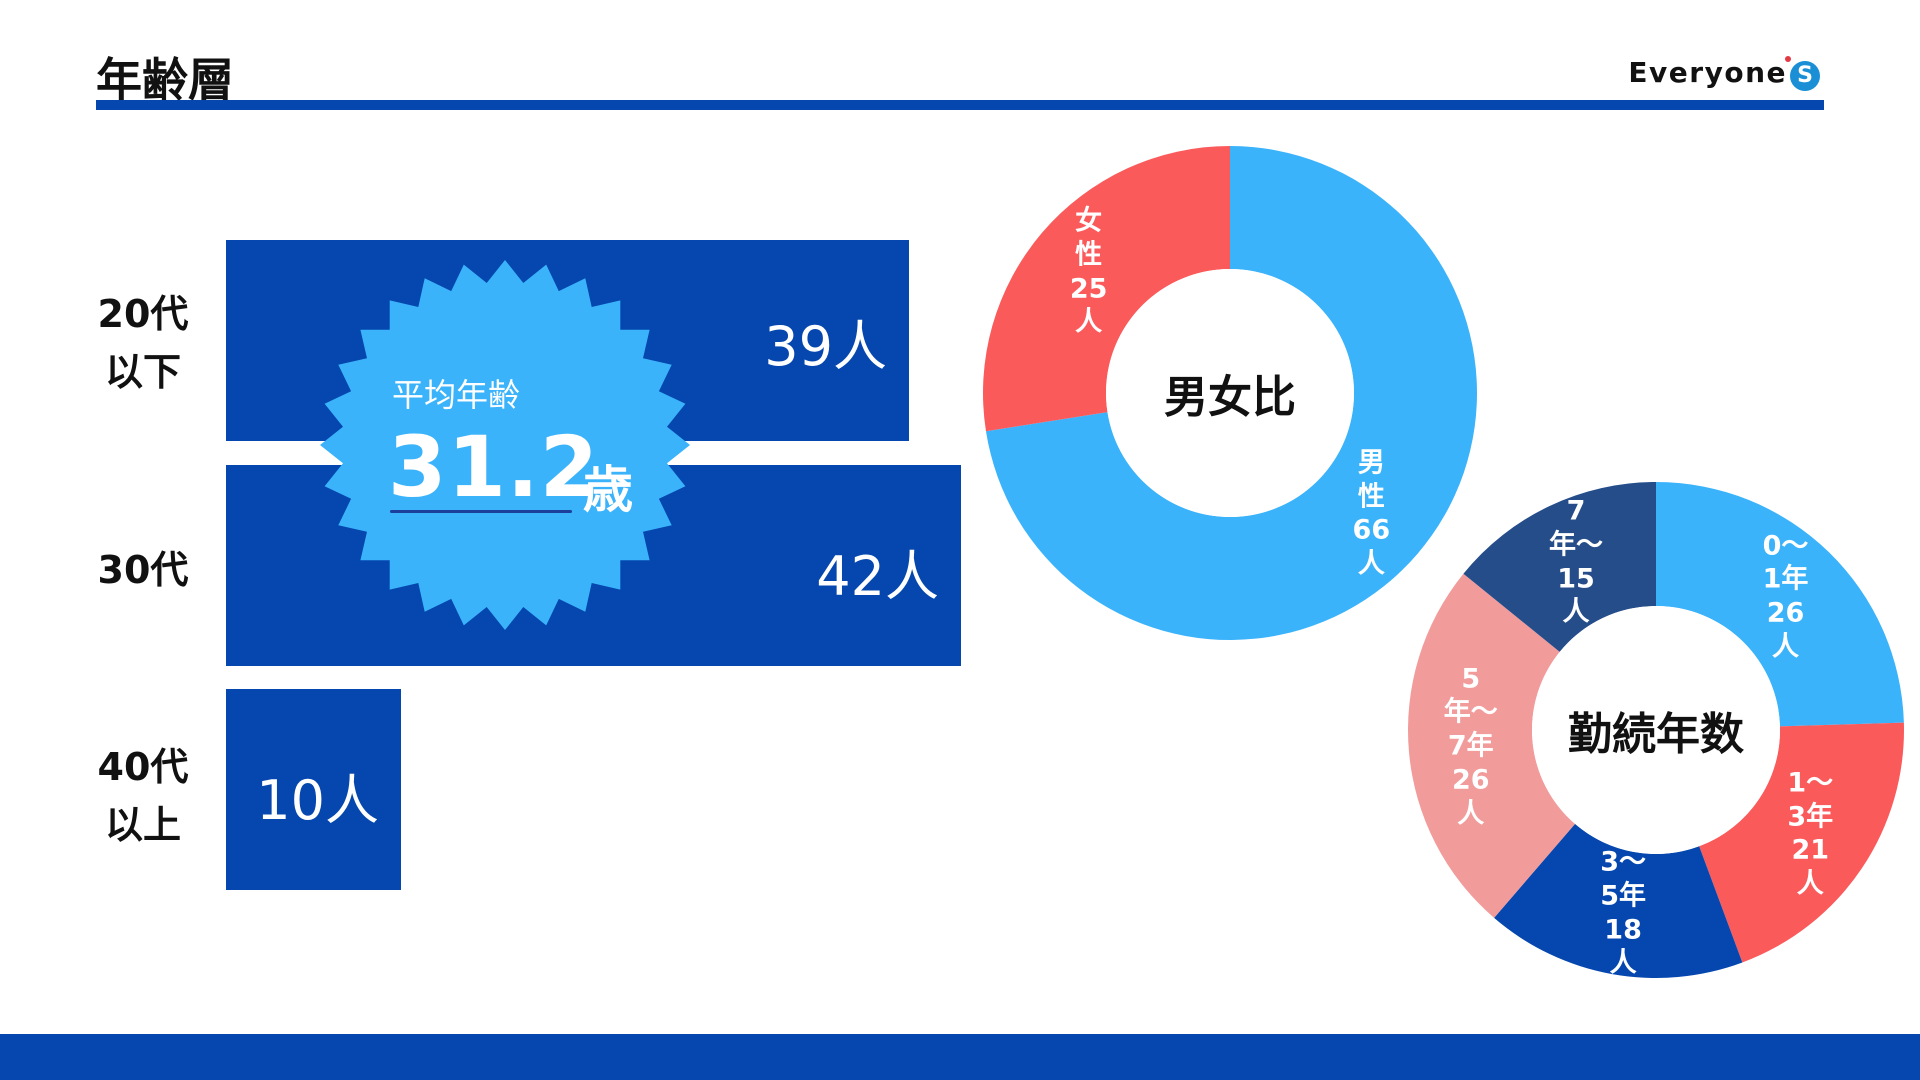 This screenshot has height=1080, width=1920. What do you see at coordinates (143, 570) in the screenshot?
I see `age-category-label-1: 30代` at bounding box center [143, 570].